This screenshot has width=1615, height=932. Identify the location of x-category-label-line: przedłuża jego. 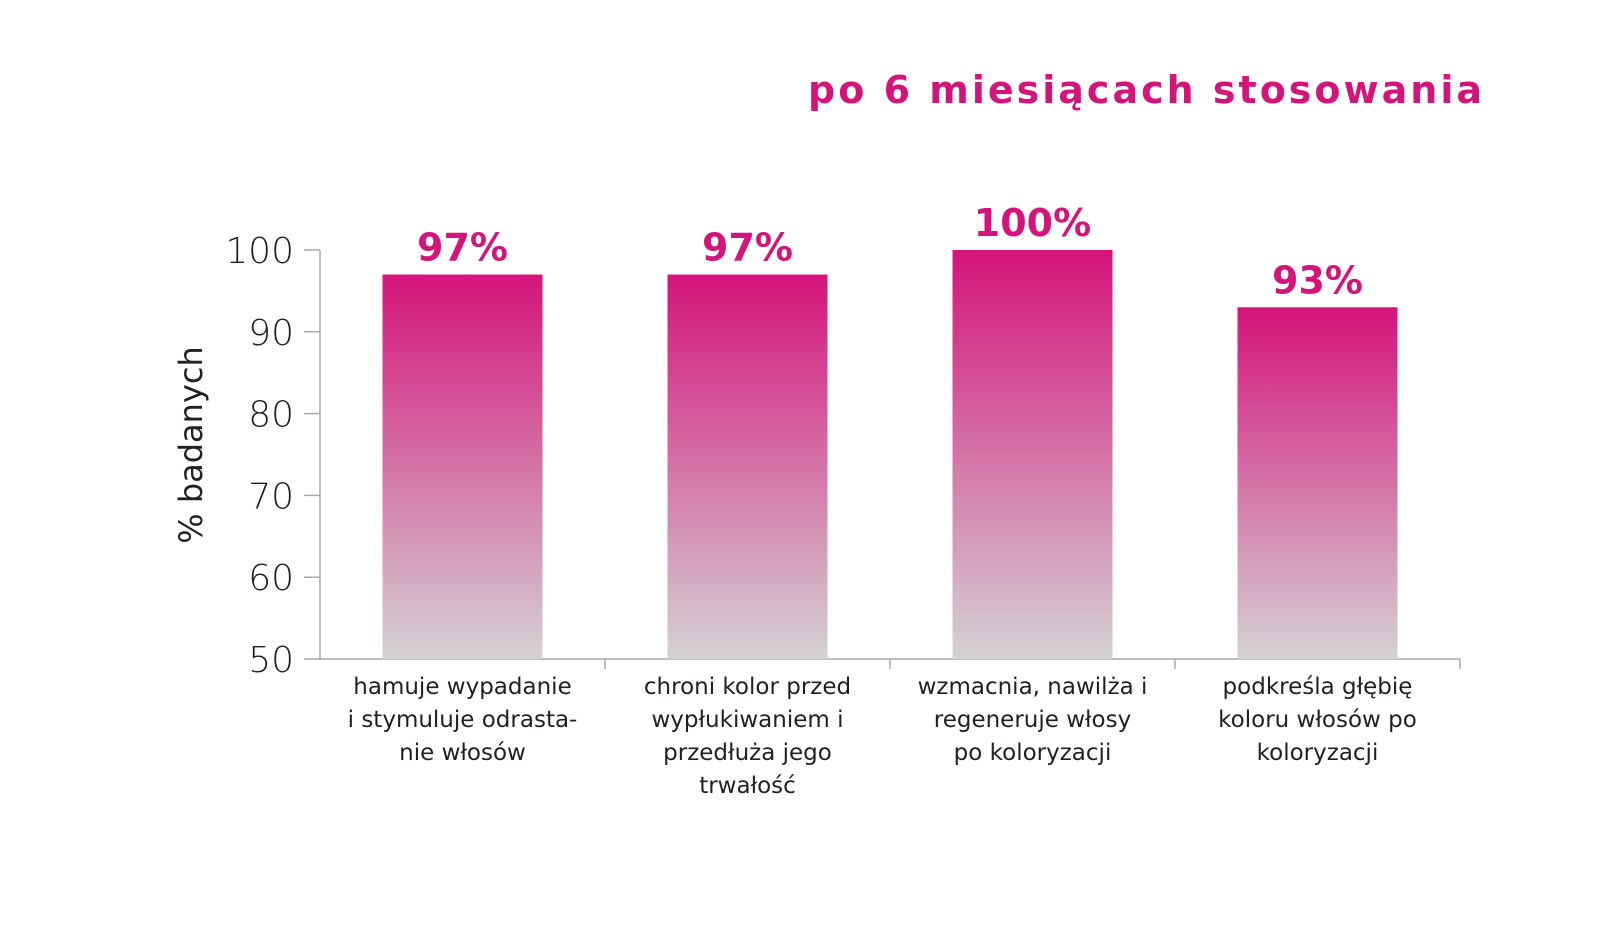
(747, 753).